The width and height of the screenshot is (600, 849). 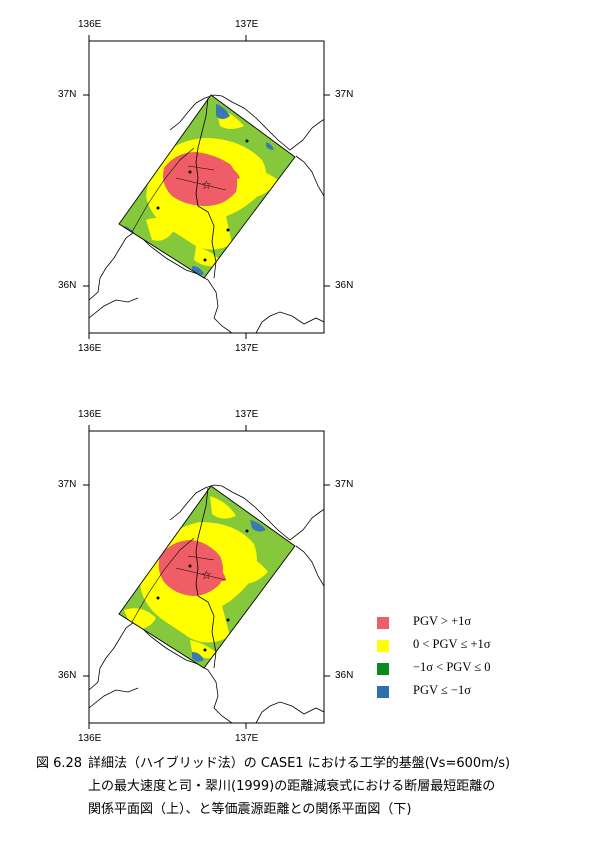 What do you see at coordinates (383, 623) in the screenshot?
I see `legend-swatch-high` at bounding box center [383, 623].